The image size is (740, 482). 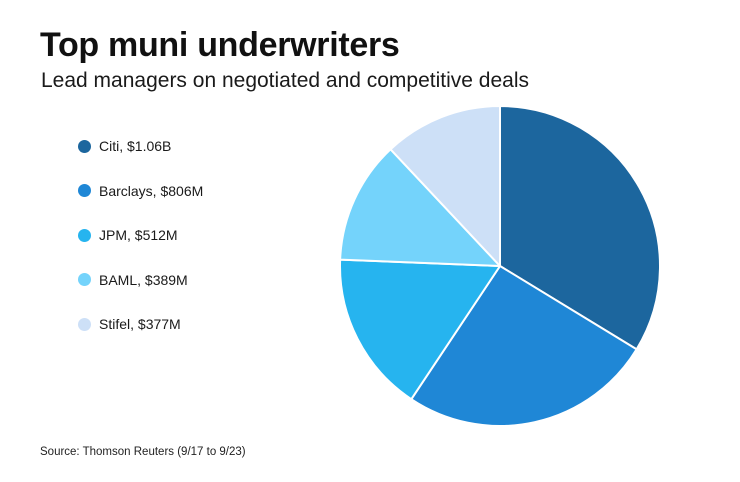 I want to click on legend-label-baml: BAML, $389M, so click(x=143, y=279).